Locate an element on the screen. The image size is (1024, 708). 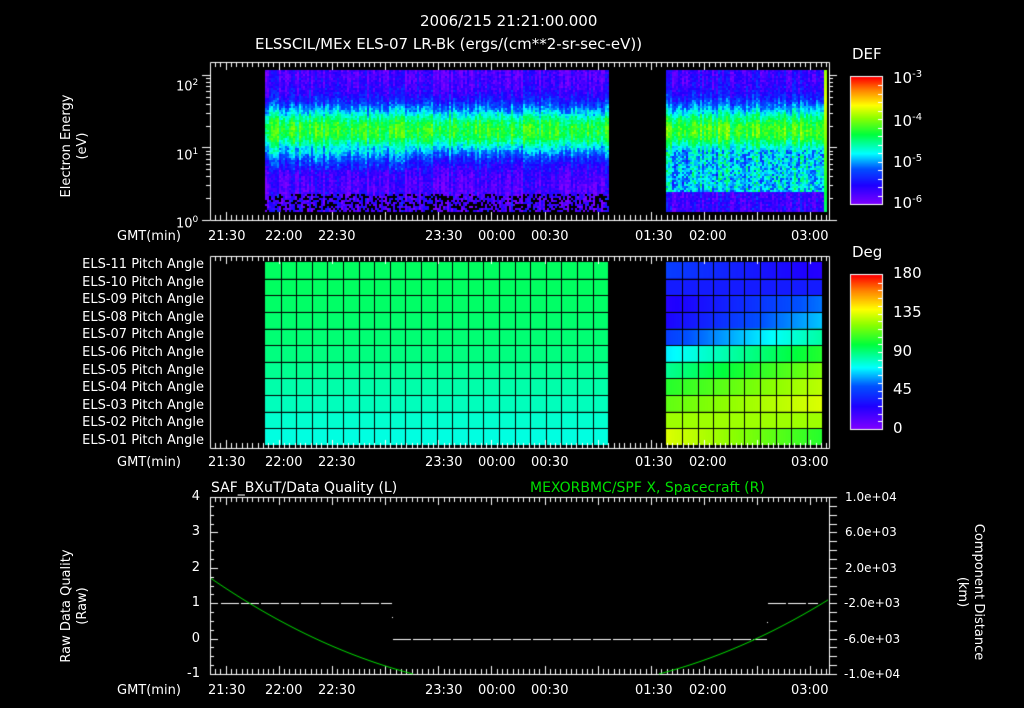
cbar1-tick-2: 10⁻⁵ is located at coordinates (908, 162).